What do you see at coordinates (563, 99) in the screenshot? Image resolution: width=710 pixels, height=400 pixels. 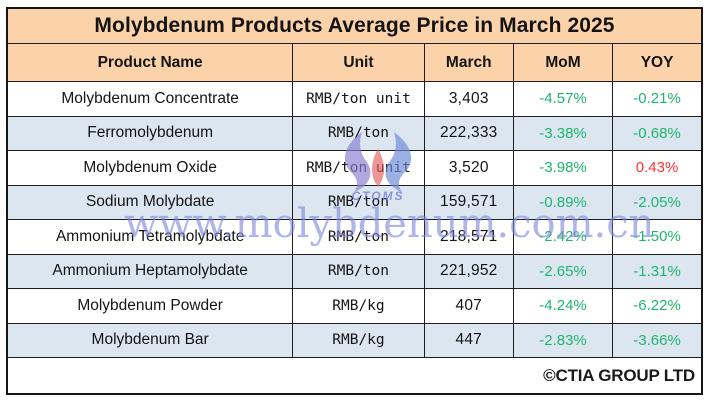 I see `mom-cell: -4.57%` at bounding box center [563, 99].